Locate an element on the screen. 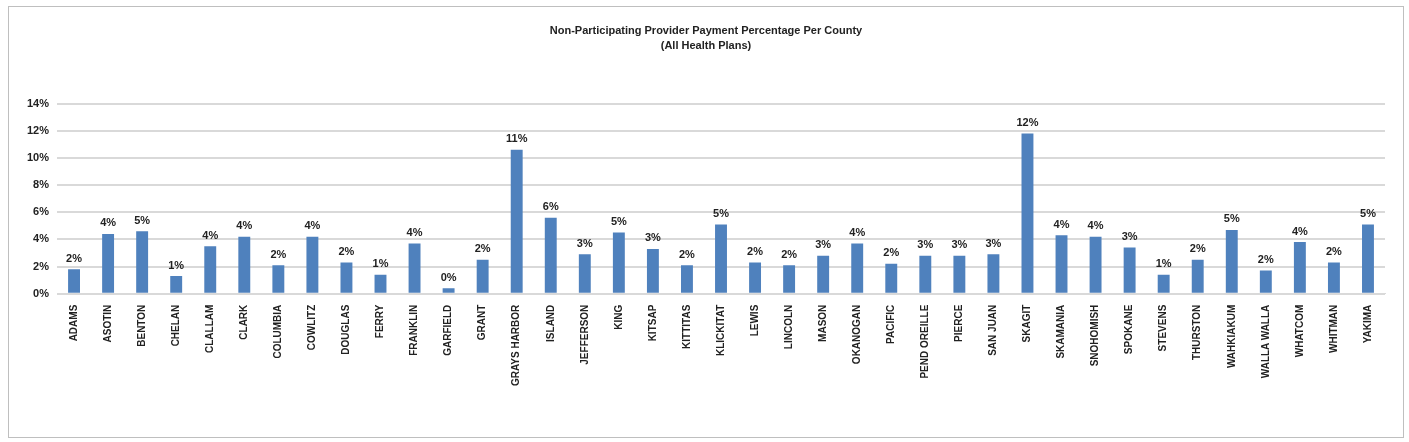 The height and width of the screenshot is (442, 1409). x-tick-label: SPOKANE is located at coordinates (1129, 329).